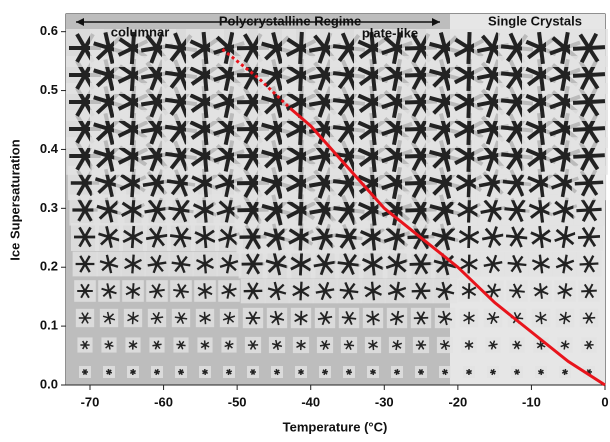  I want to click on x-tick-label: -20, so click(457, 401).